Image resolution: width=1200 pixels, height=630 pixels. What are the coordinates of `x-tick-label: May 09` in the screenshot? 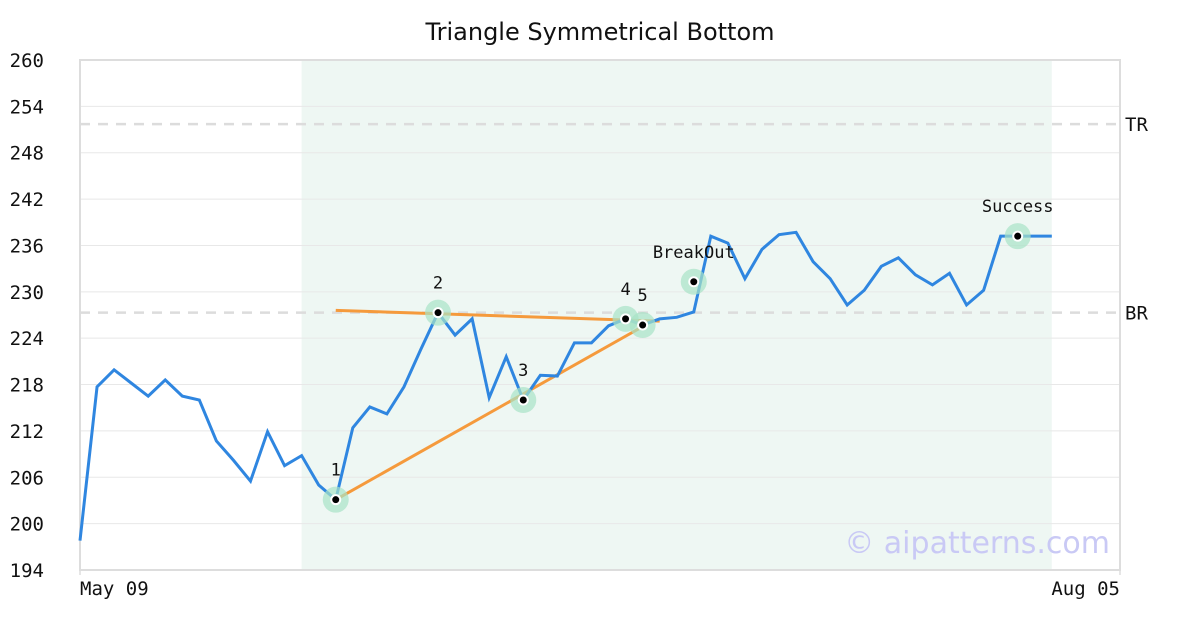 It's located at (114, 589).